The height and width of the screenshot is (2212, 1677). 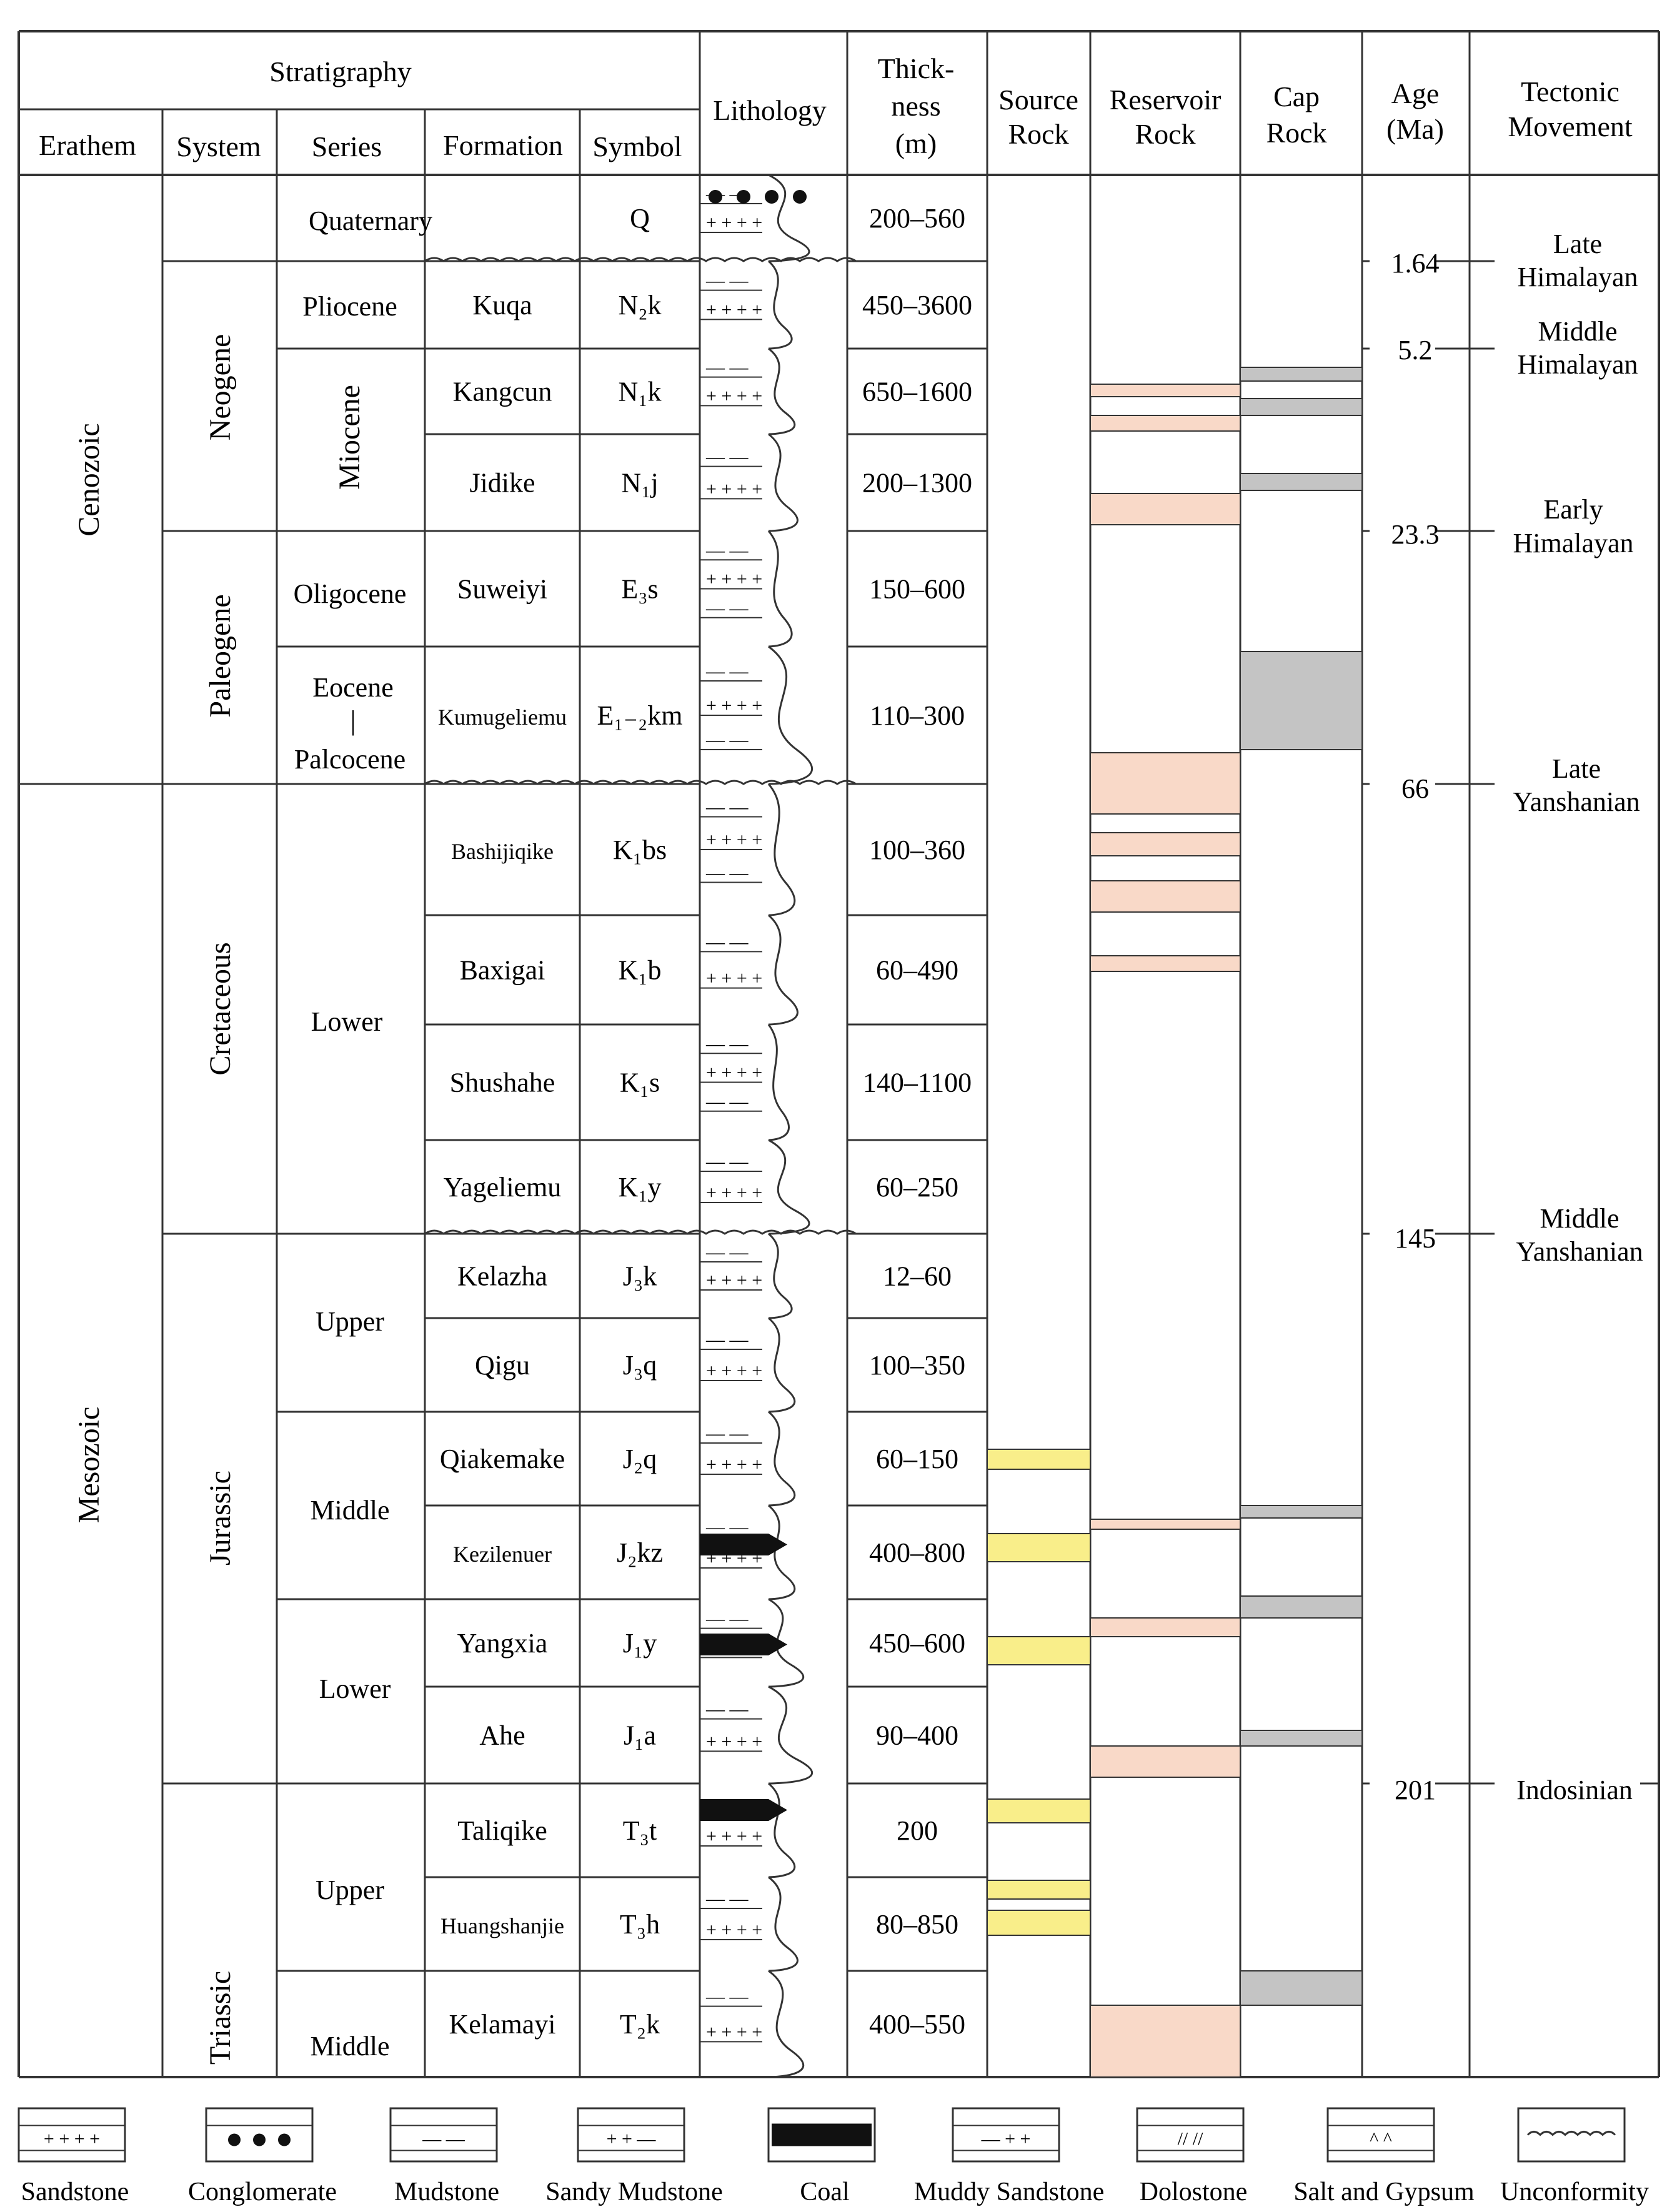 I want to click on formation-symbol: N₁k, so click(x=639, y=392).